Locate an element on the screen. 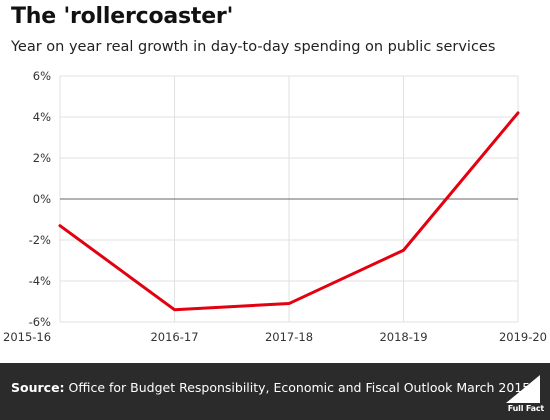 The width and height of the screenshot is (550, 420). x-tick-label: 2015-16 is located at coordinates (27, 337).